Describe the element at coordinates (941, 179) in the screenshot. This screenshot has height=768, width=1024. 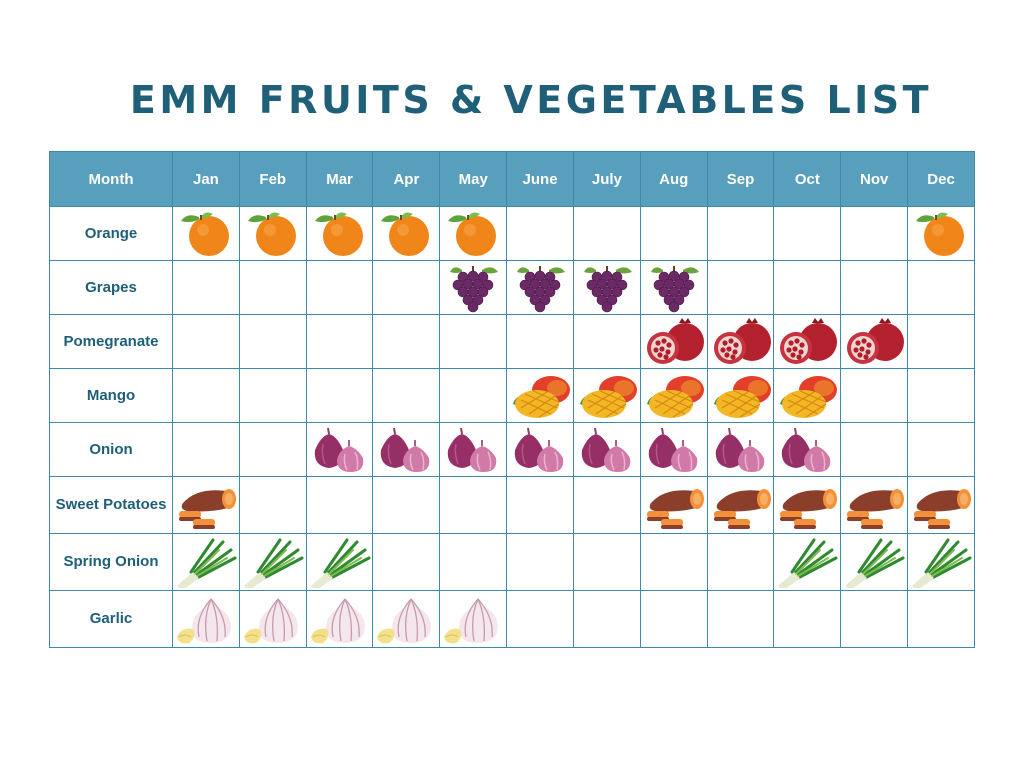
I see `header-dec: Dec` at that location.